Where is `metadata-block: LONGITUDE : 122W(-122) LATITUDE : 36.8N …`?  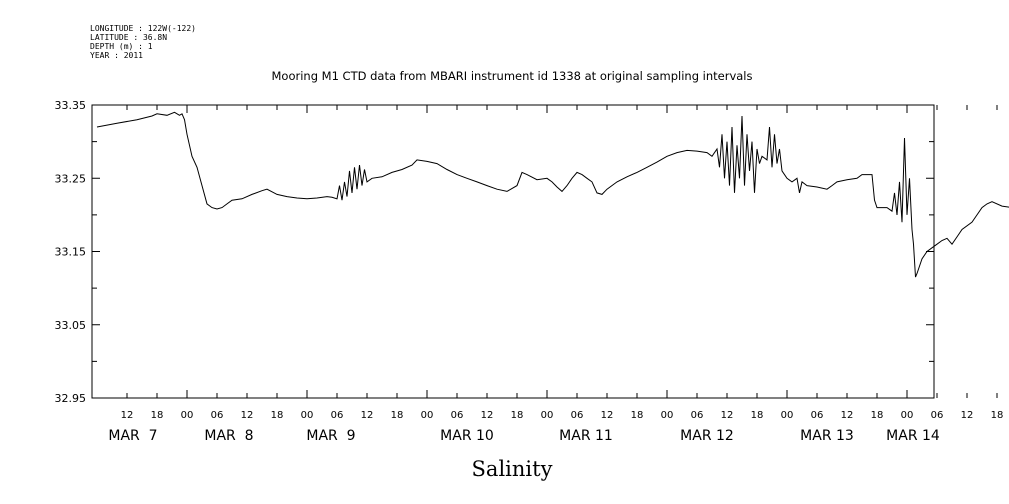 metadata-block: LONGITUDE : 122W(-122) LATITUDE : 36.8N … is located at coordinates (143, 42).